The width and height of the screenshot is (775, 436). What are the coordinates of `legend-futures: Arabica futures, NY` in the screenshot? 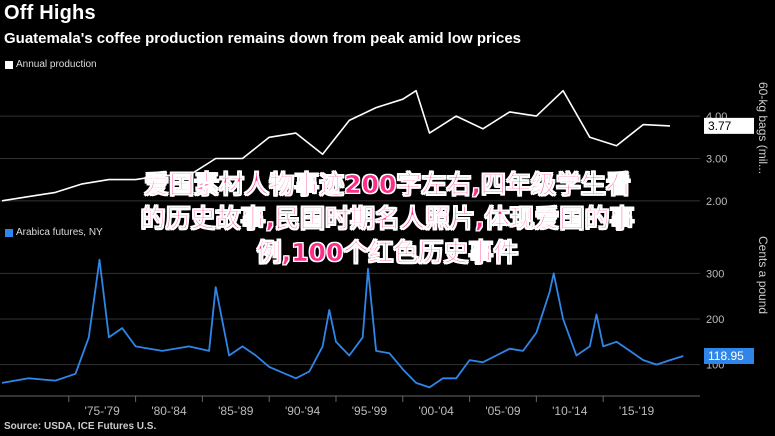 It's located at (54, 232).